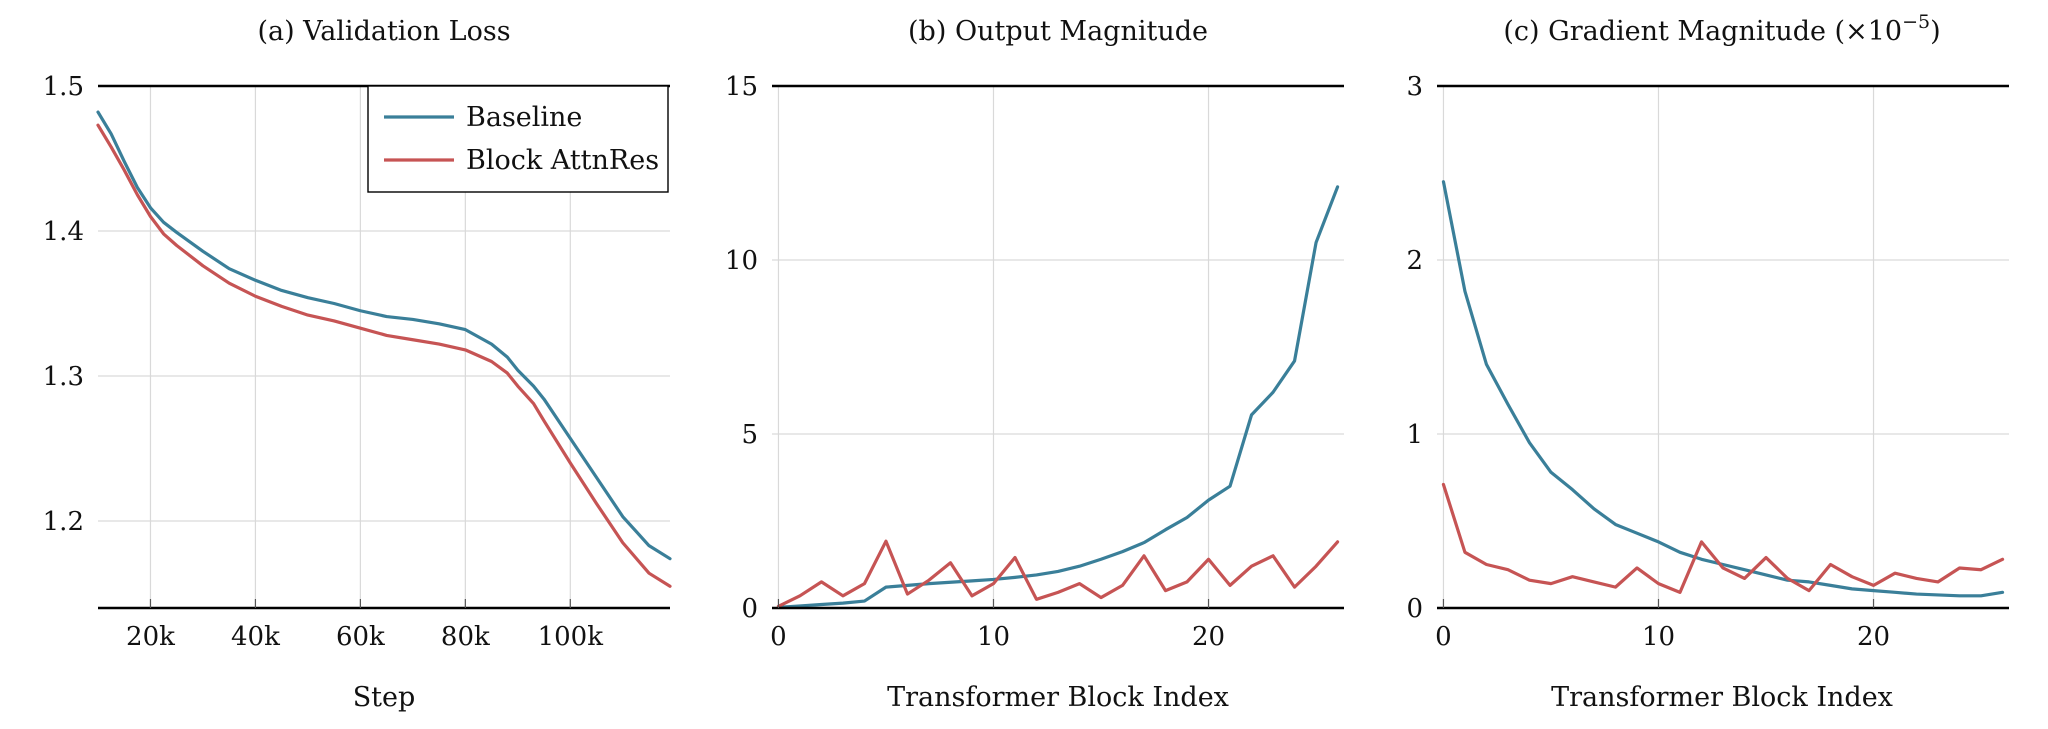 The height and width of the screenshot is (729, 2048). I want to click on y-tick-label: 3, so click(1414, 87).